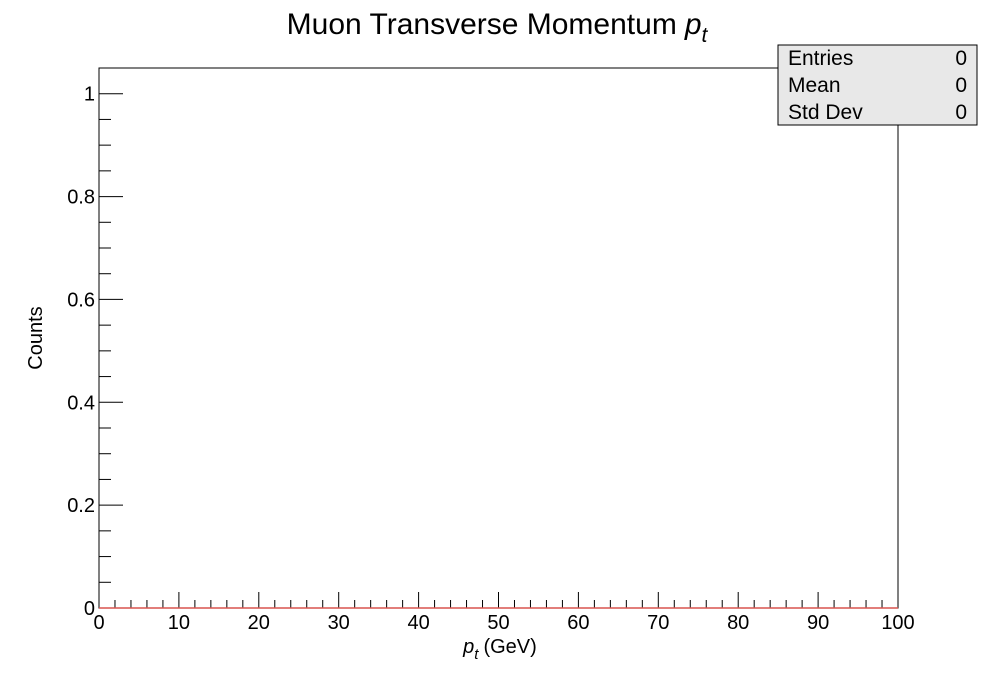 The image size is (998, 676). Describe the element at coordinates (89, 609) in the screenshot. I see `y-tick-label: 0` at that location.